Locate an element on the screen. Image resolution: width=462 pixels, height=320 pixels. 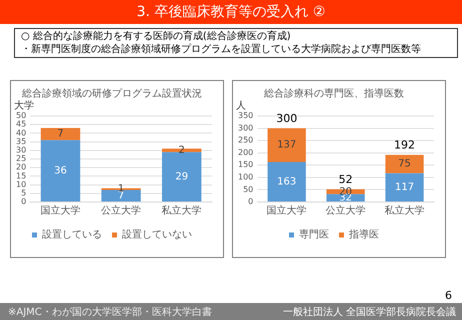
data-label: 36 is located at coordinates (60, 170).